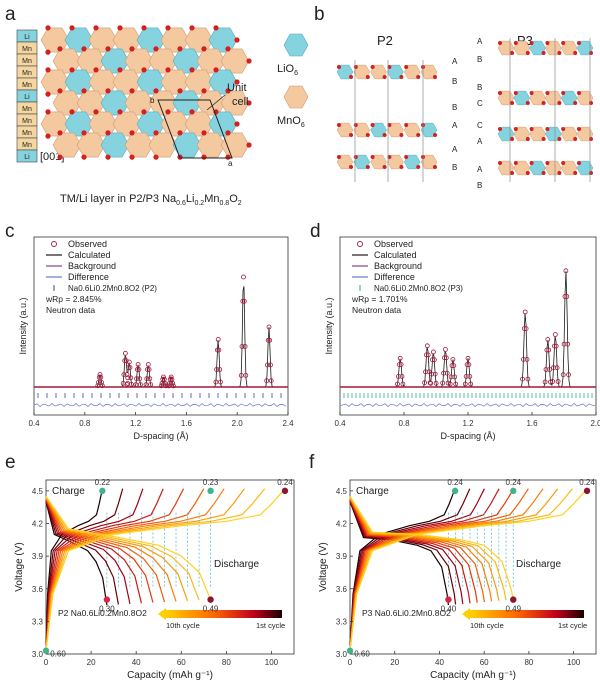  Describe the element at coordinates (19, 566) in the screenshot. I see `y-axis-label: Voltage (V)` at that location.